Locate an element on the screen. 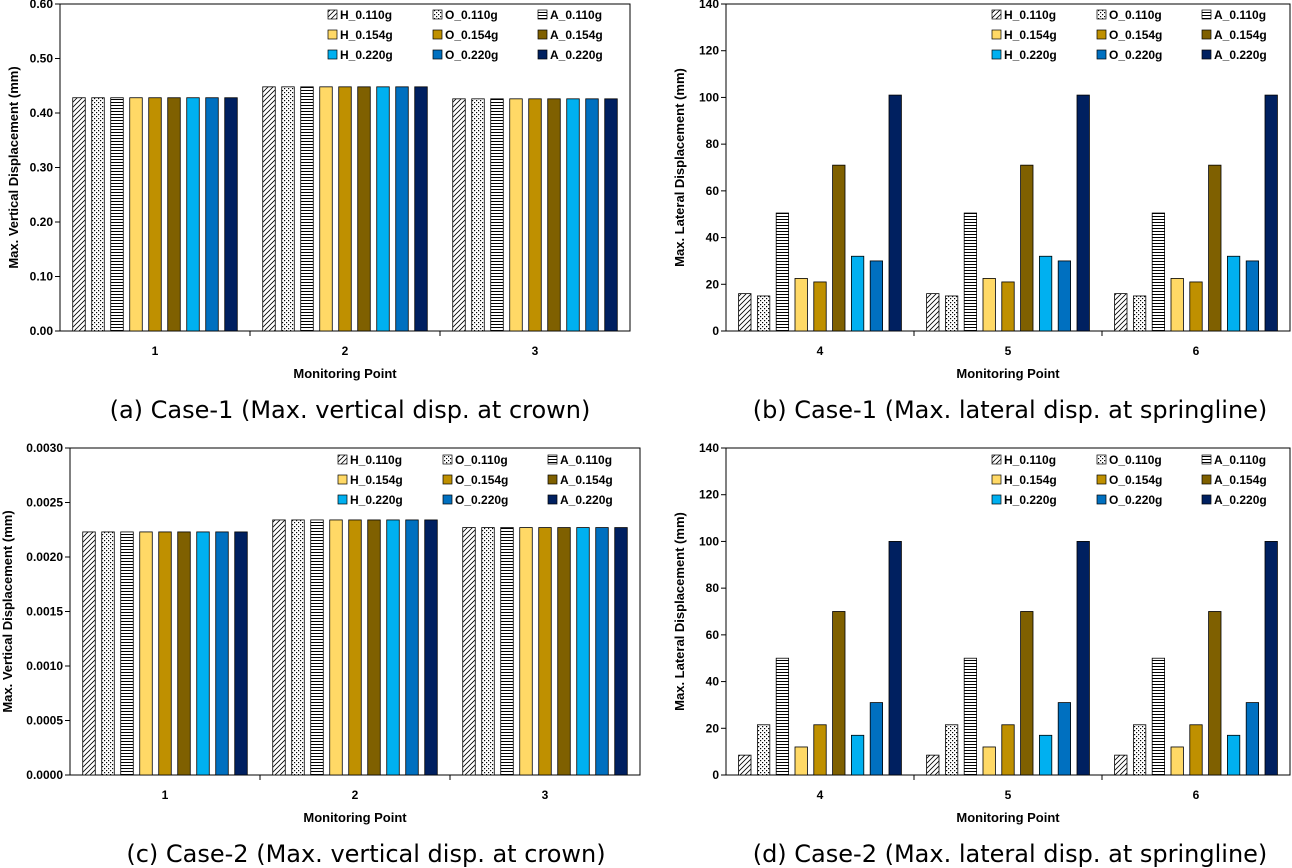  y-tick-label: 0.0015 is located at coordinates (44, 612).